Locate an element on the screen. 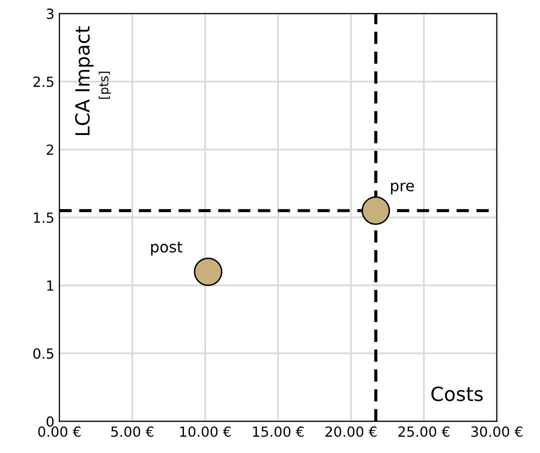 This screenshot has width=540, height=453. x-tick-label: 10.00 € is located at coordinates (205, 431).